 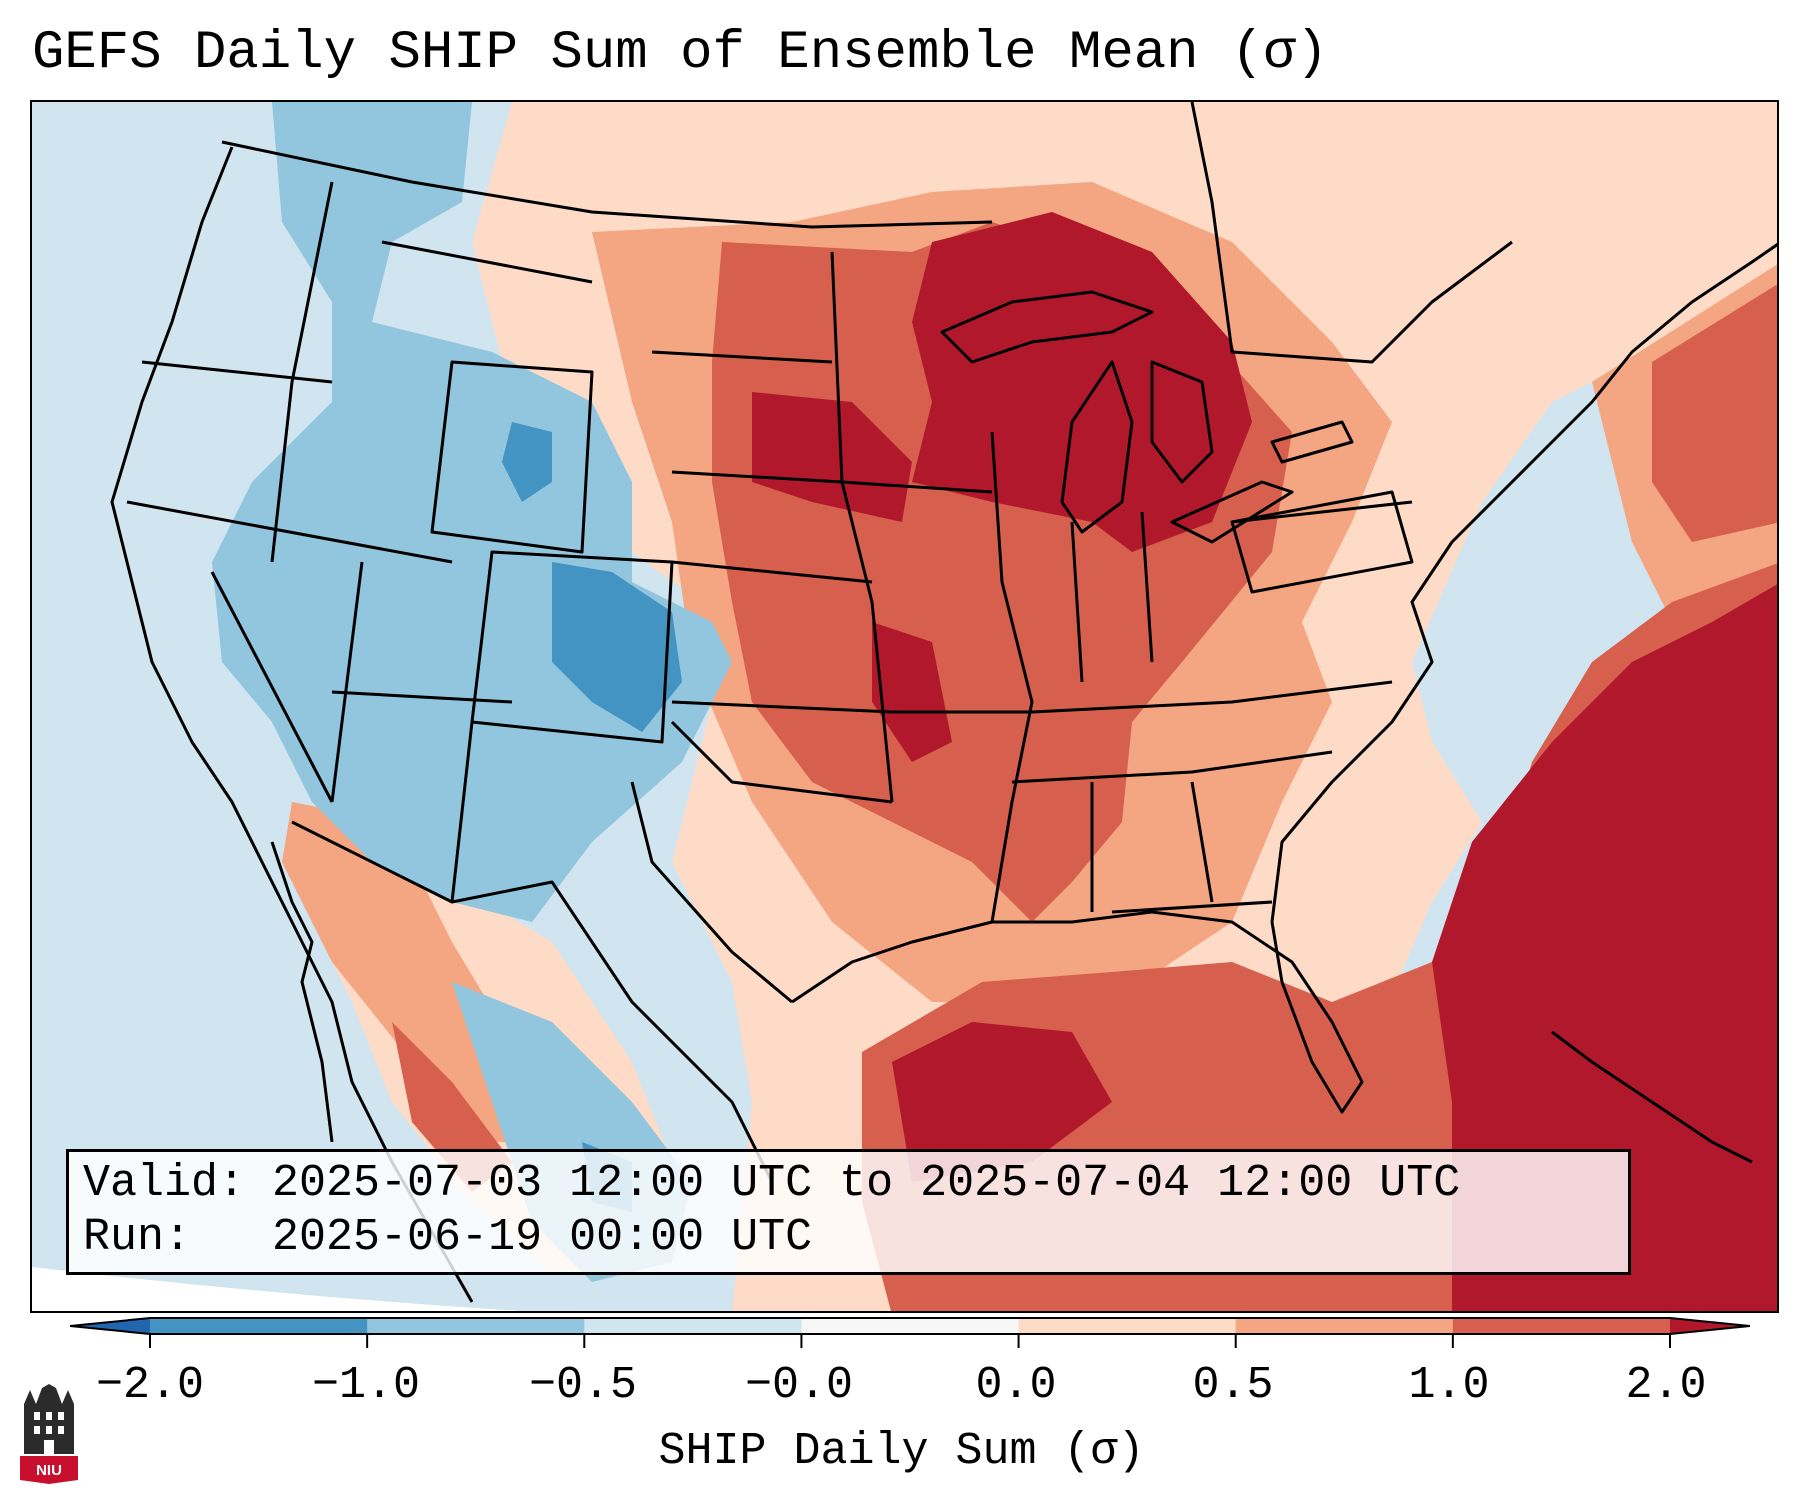 What do you see at coordinates (1016, 1385) in the screenshot?
I see `colorbar-tick-label: 0.0` at bounding box center [1016, 1385].